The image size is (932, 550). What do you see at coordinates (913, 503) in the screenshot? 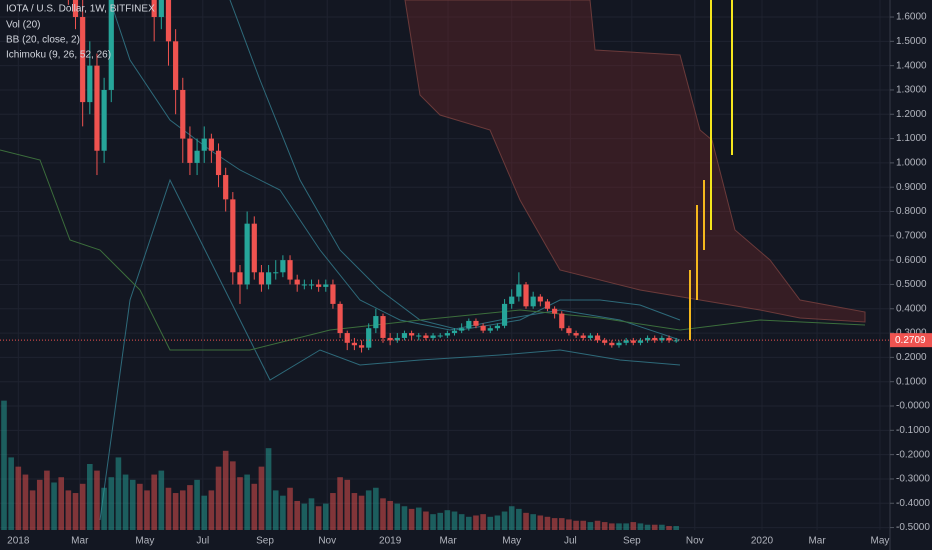
I see `y-tick-label: -0.4000` at bounding box center [913, 503].